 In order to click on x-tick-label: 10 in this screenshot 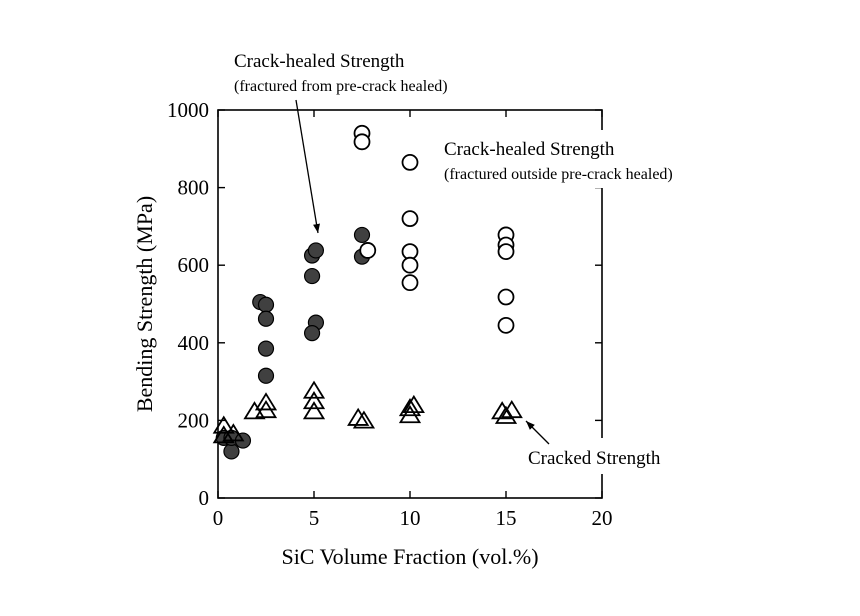, I will do `click(410, 518)`.